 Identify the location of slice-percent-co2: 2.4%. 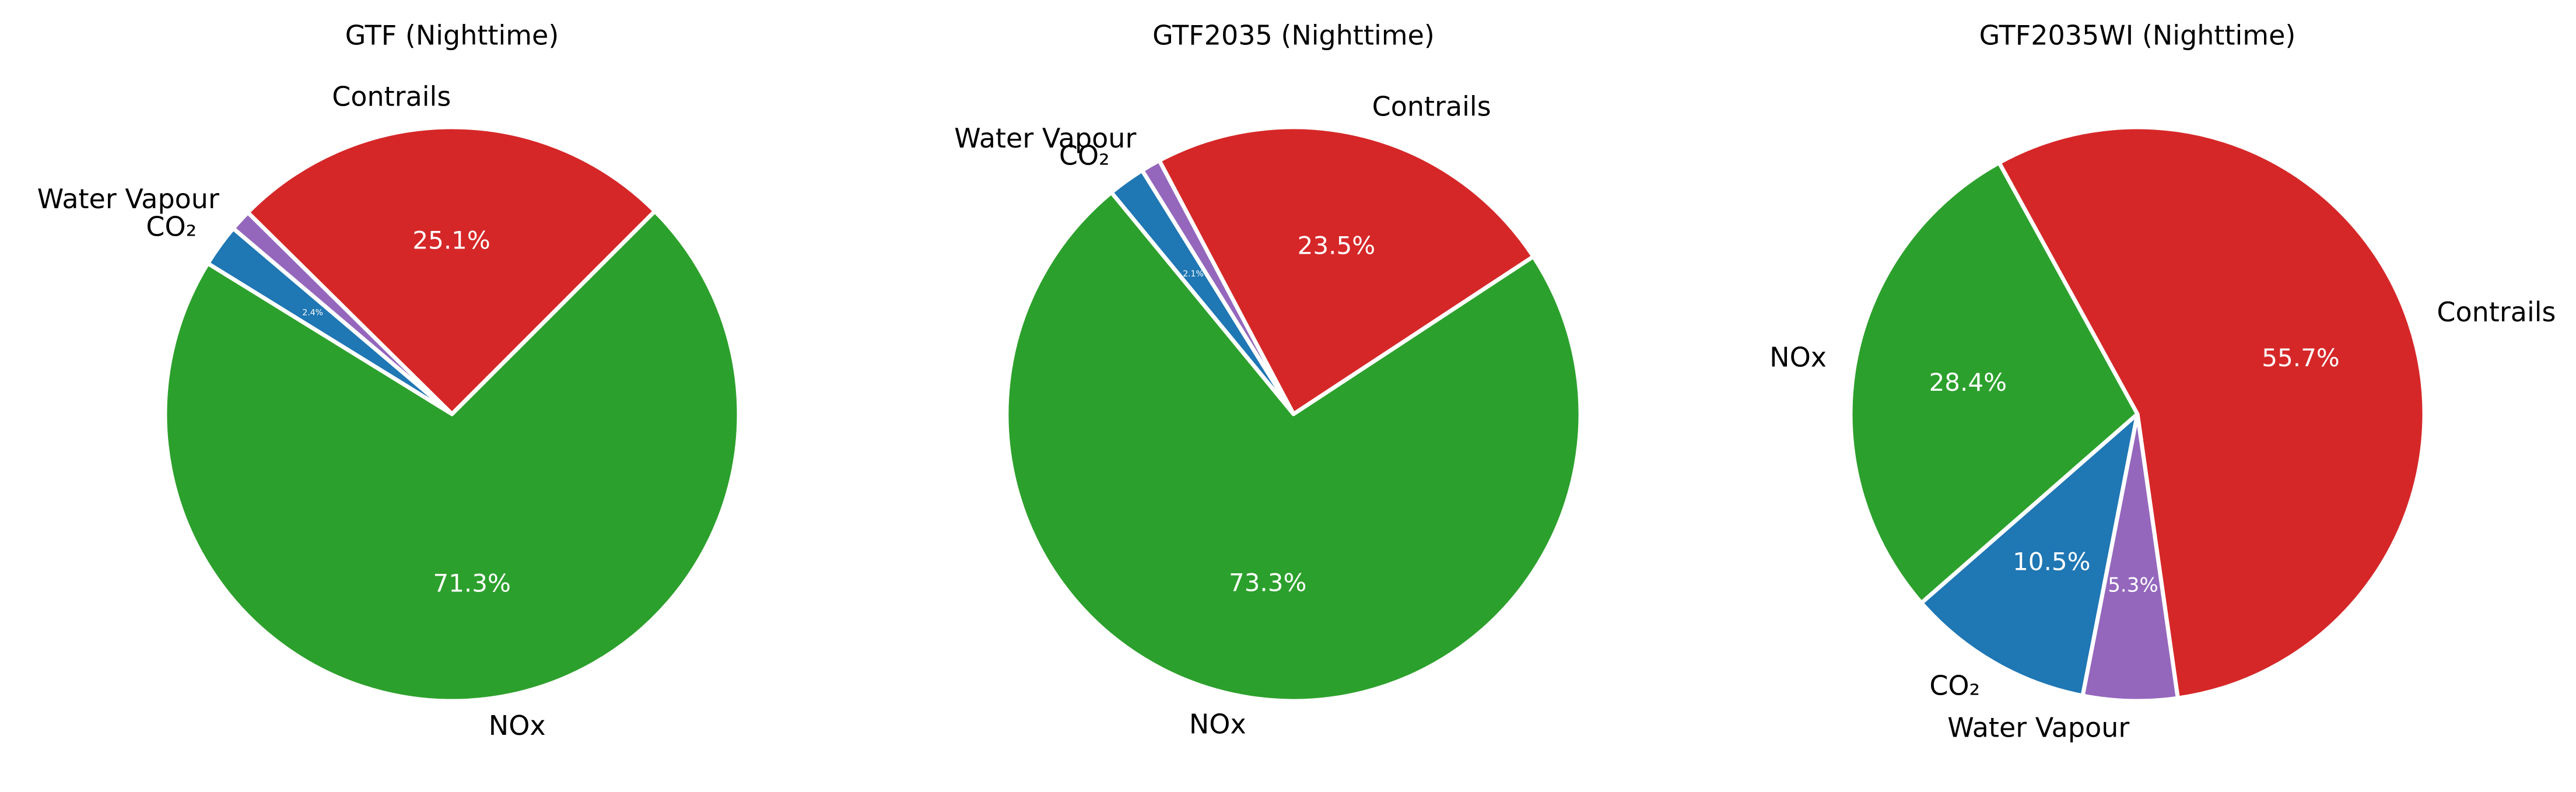
(312, 314).